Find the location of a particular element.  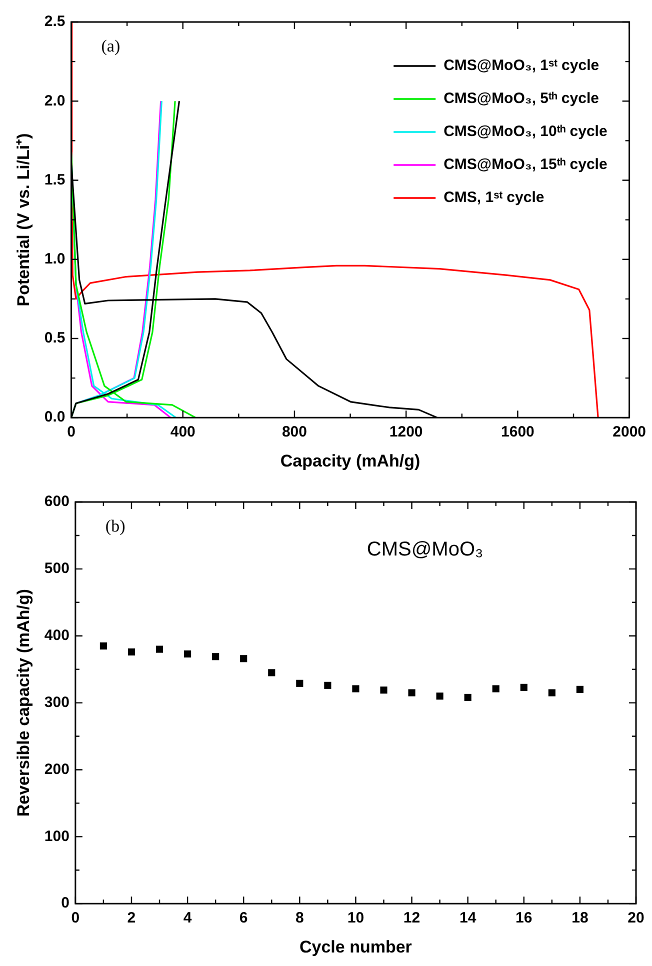

legend-label: CMS@MoO₃, 5ᵗʰ cycle is located at coordinates (521, 99).